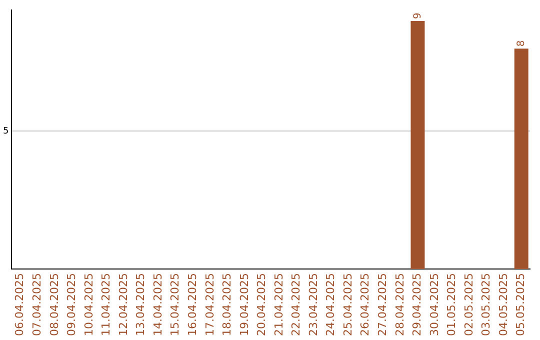  What do you see at coordinates (227, 304) in the screenshot?
I see `x-tick-label: 18.04.2025` at bounding box center [227, 304].